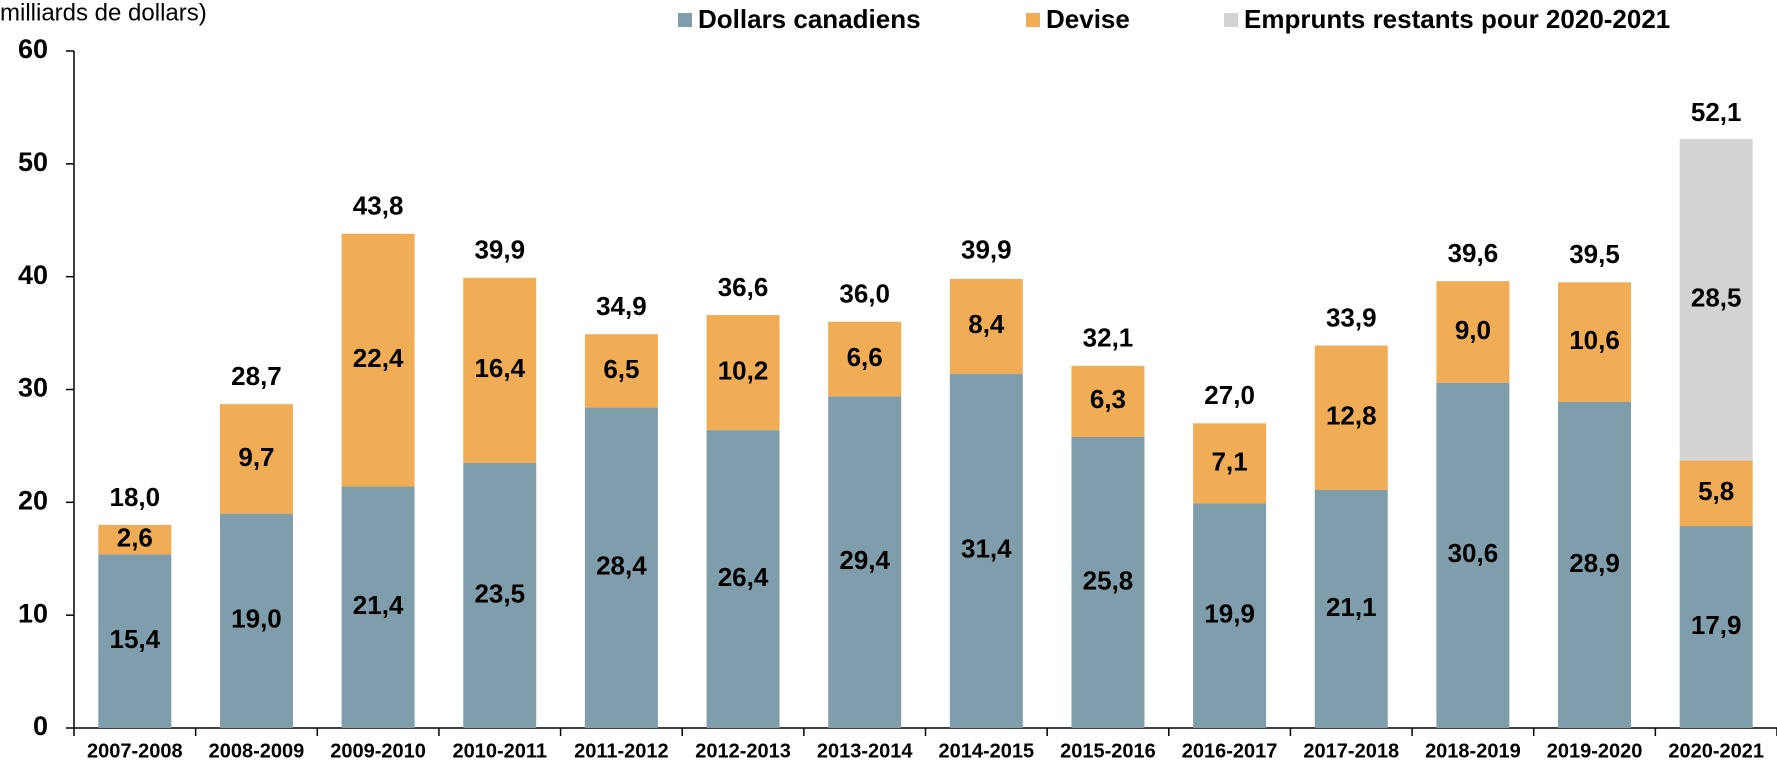 The width and height of the screenshot is (1777, 763). I want to click on segment-label: 9,0, so click(1473, 330).